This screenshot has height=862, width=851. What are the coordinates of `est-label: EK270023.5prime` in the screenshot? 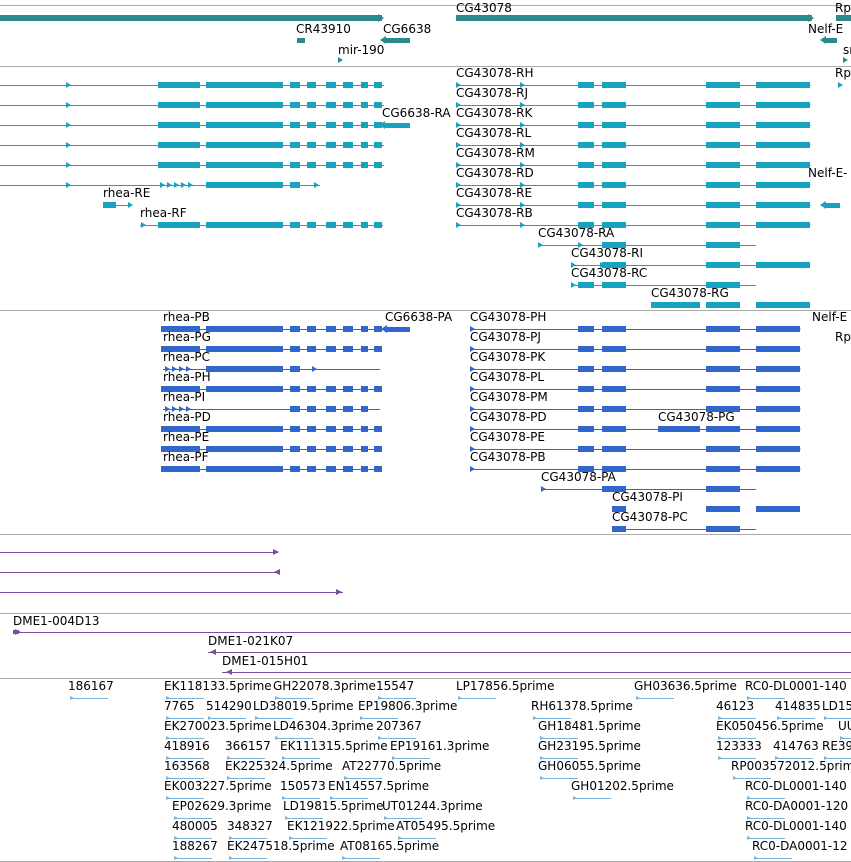 It's located at (218, 726).